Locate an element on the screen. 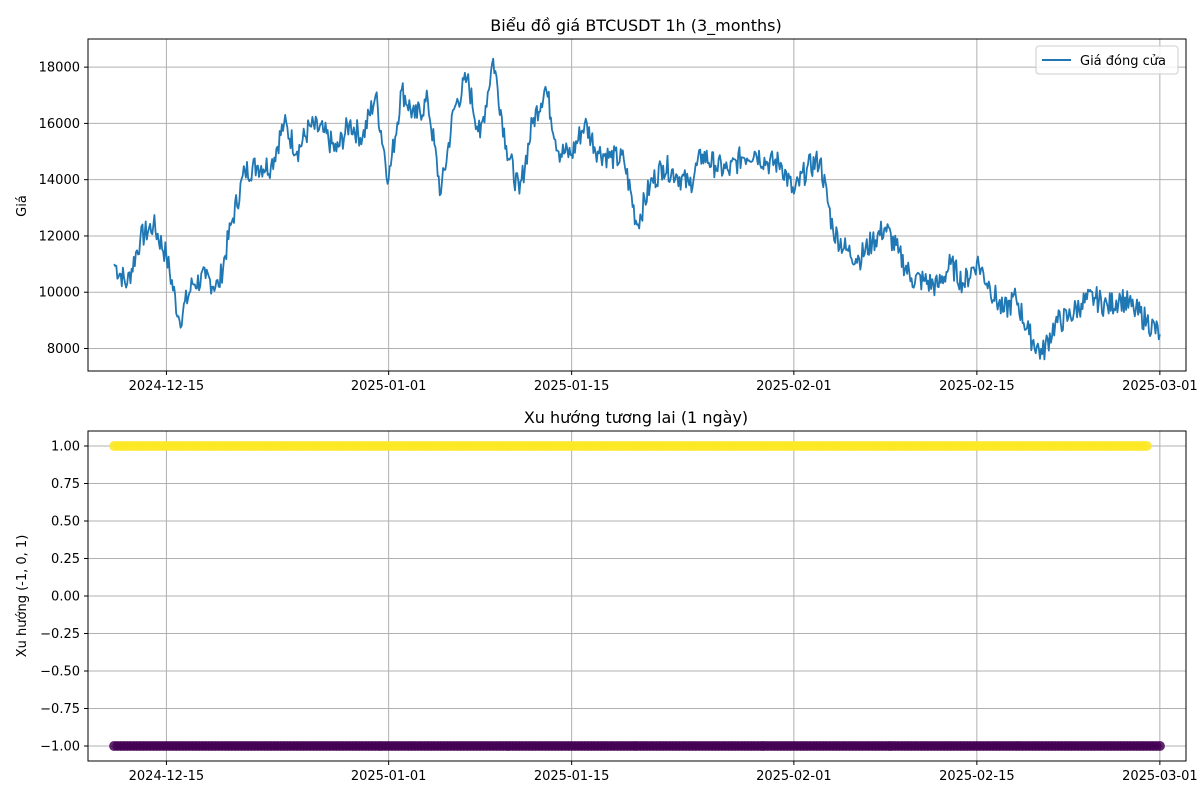  y-tick-label: 8000 is located at coordinates (63, 349).